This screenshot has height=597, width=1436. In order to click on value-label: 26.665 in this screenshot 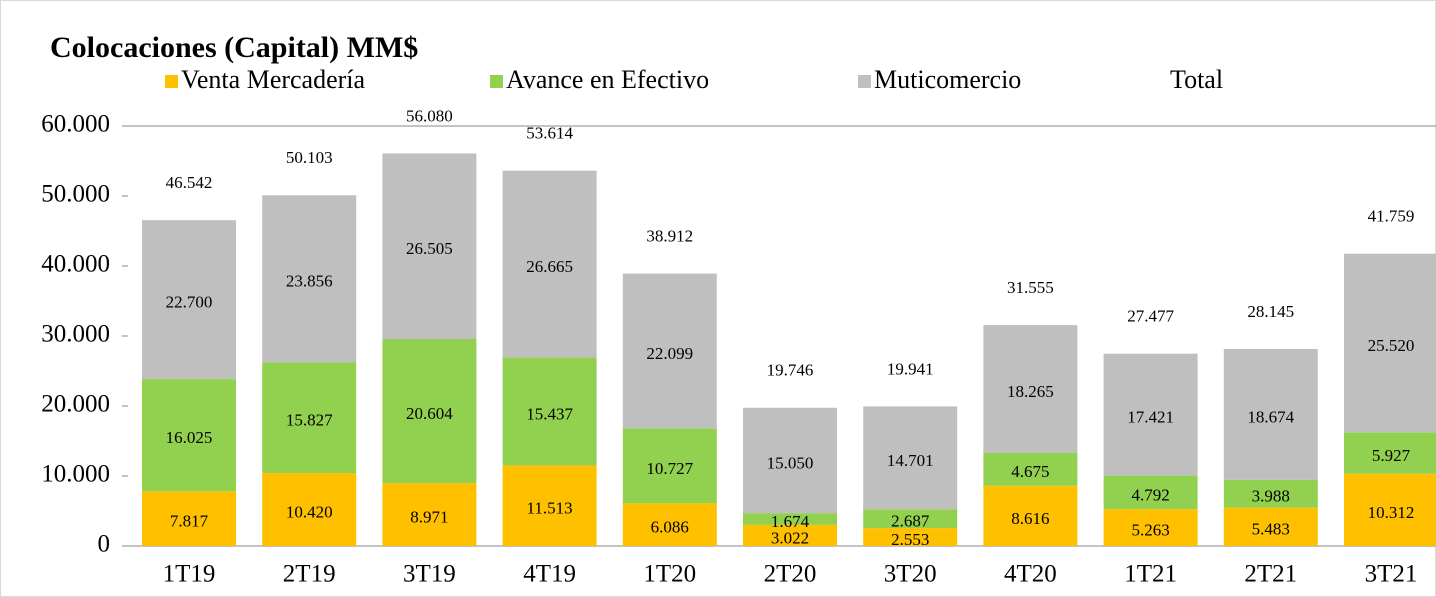, I will do `click(549, 266)`.